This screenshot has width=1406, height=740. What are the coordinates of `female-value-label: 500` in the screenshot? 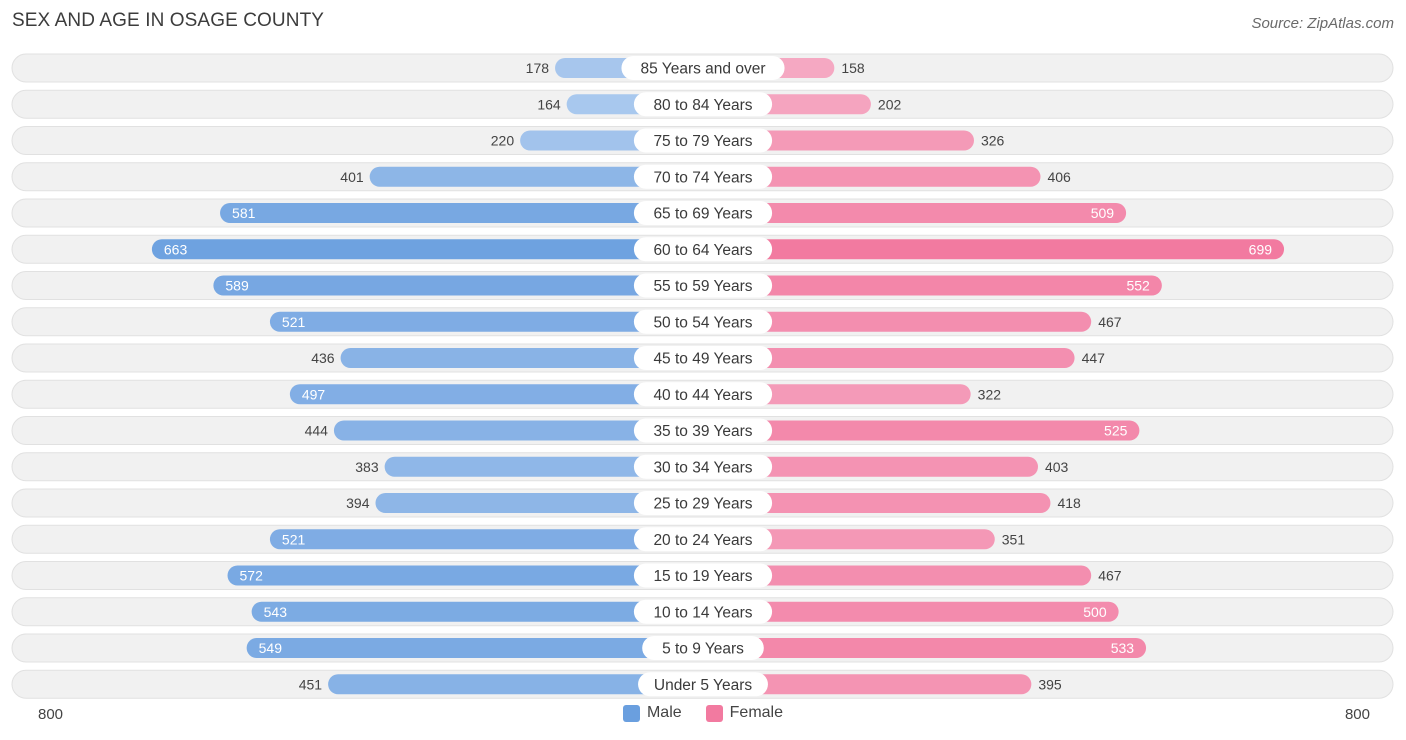 It's located at (1095, 612).